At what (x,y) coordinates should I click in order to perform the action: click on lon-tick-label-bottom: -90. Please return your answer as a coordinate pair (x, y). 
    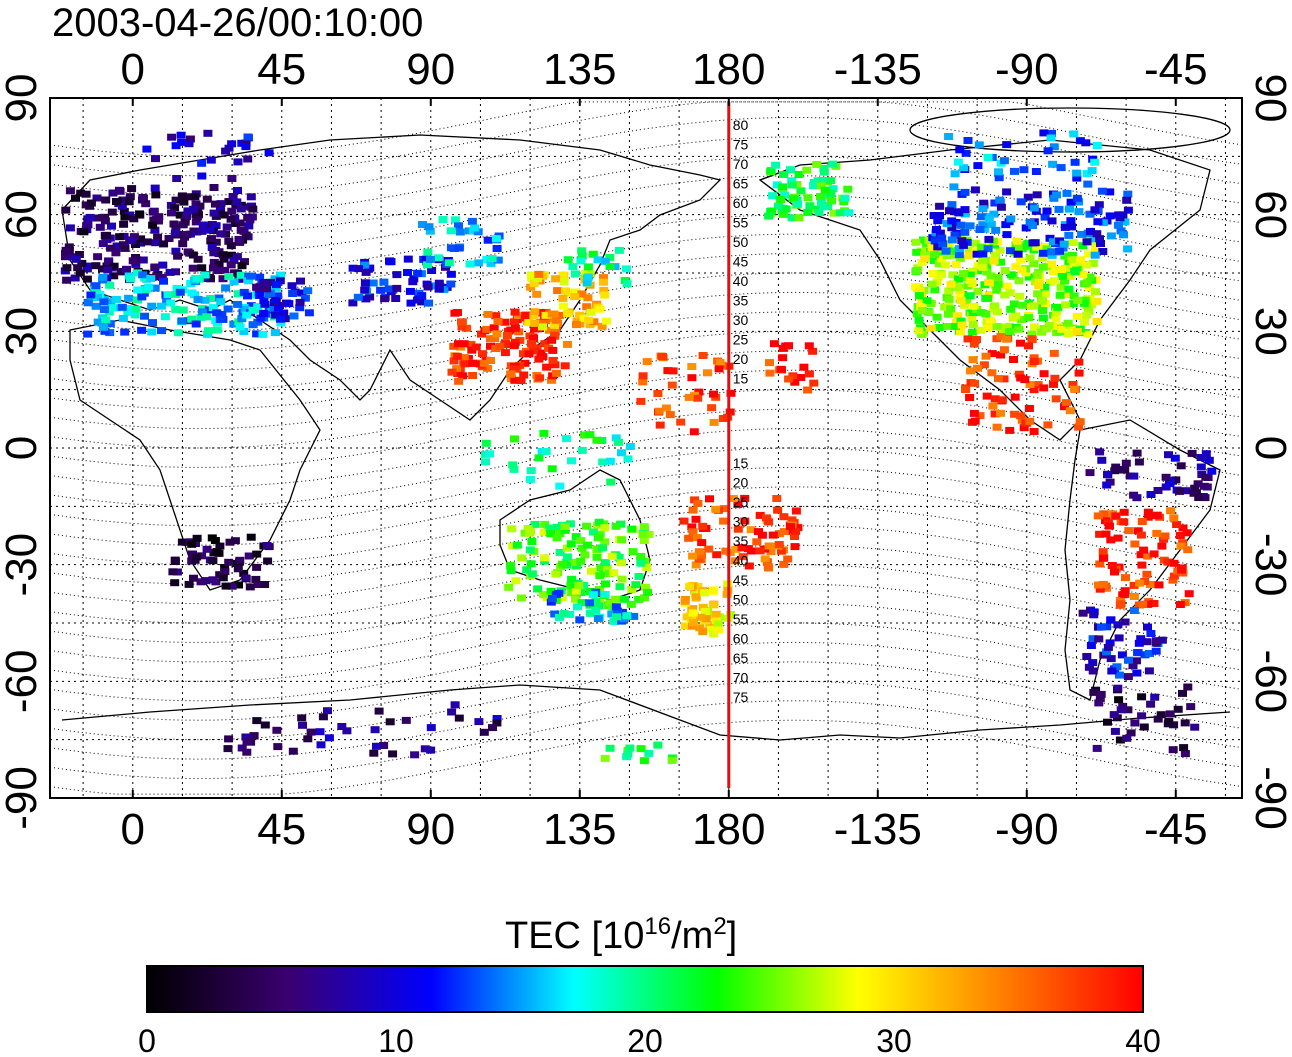
    Looking at the image, I should click on (1027, 829).